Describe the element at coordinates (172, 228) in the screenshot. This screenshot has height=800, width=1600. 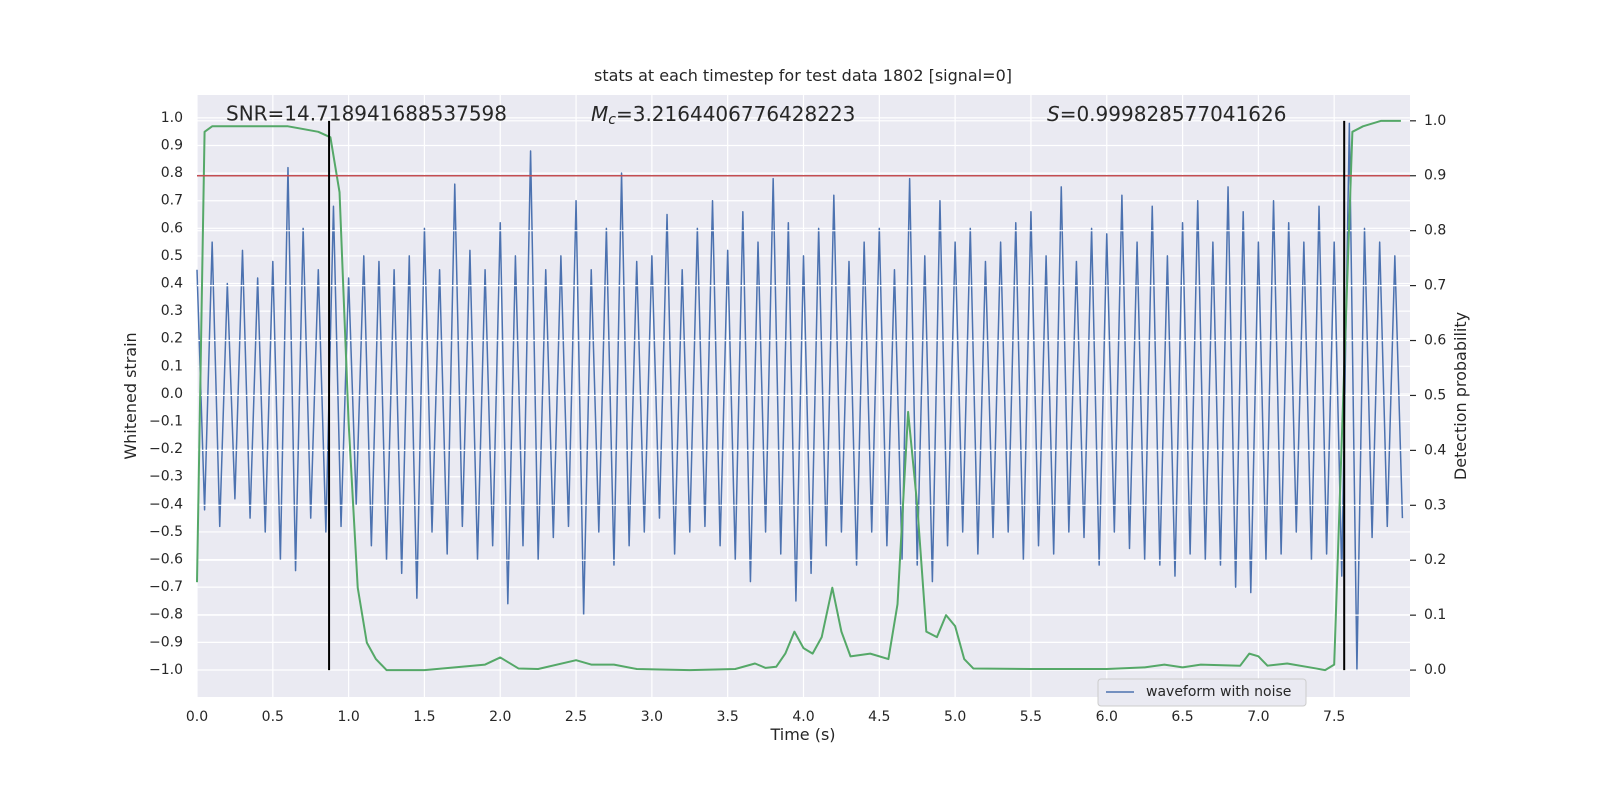
I see `y-tick-label: 0.6` at that location.